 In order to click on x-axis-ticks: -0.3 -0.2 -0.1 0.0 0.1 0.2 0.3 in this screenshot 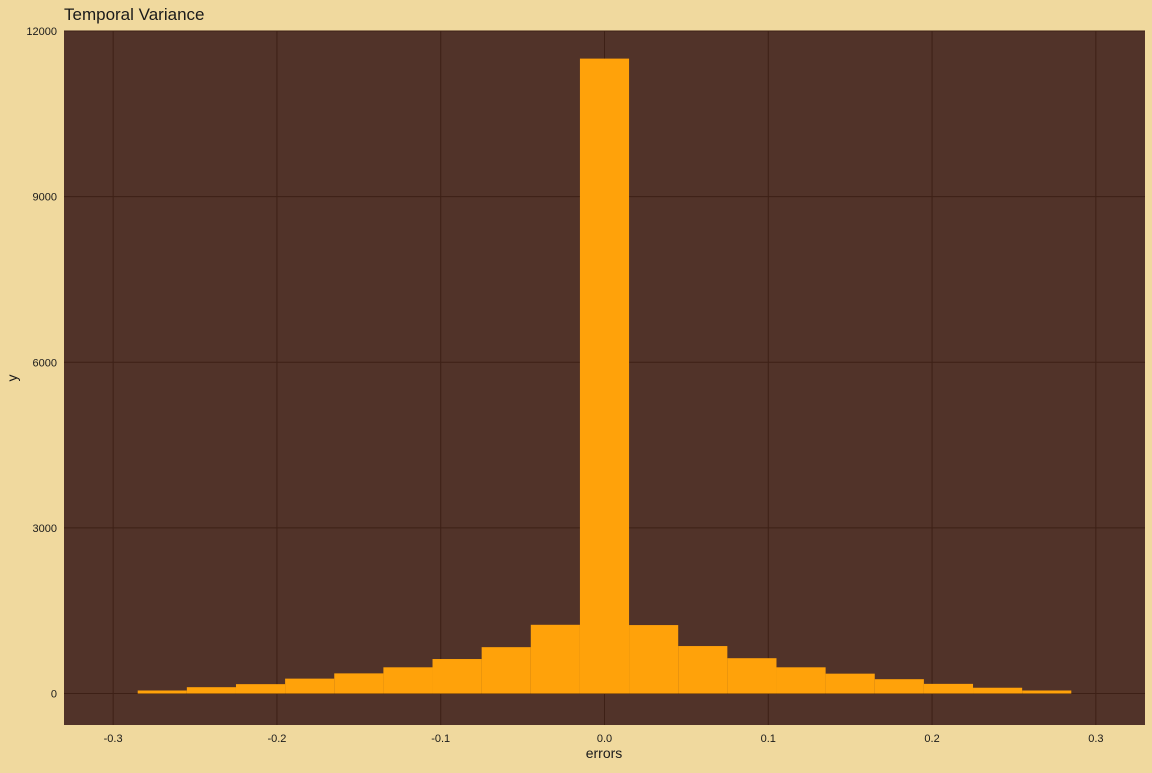, I will do `click(604, 739)`.